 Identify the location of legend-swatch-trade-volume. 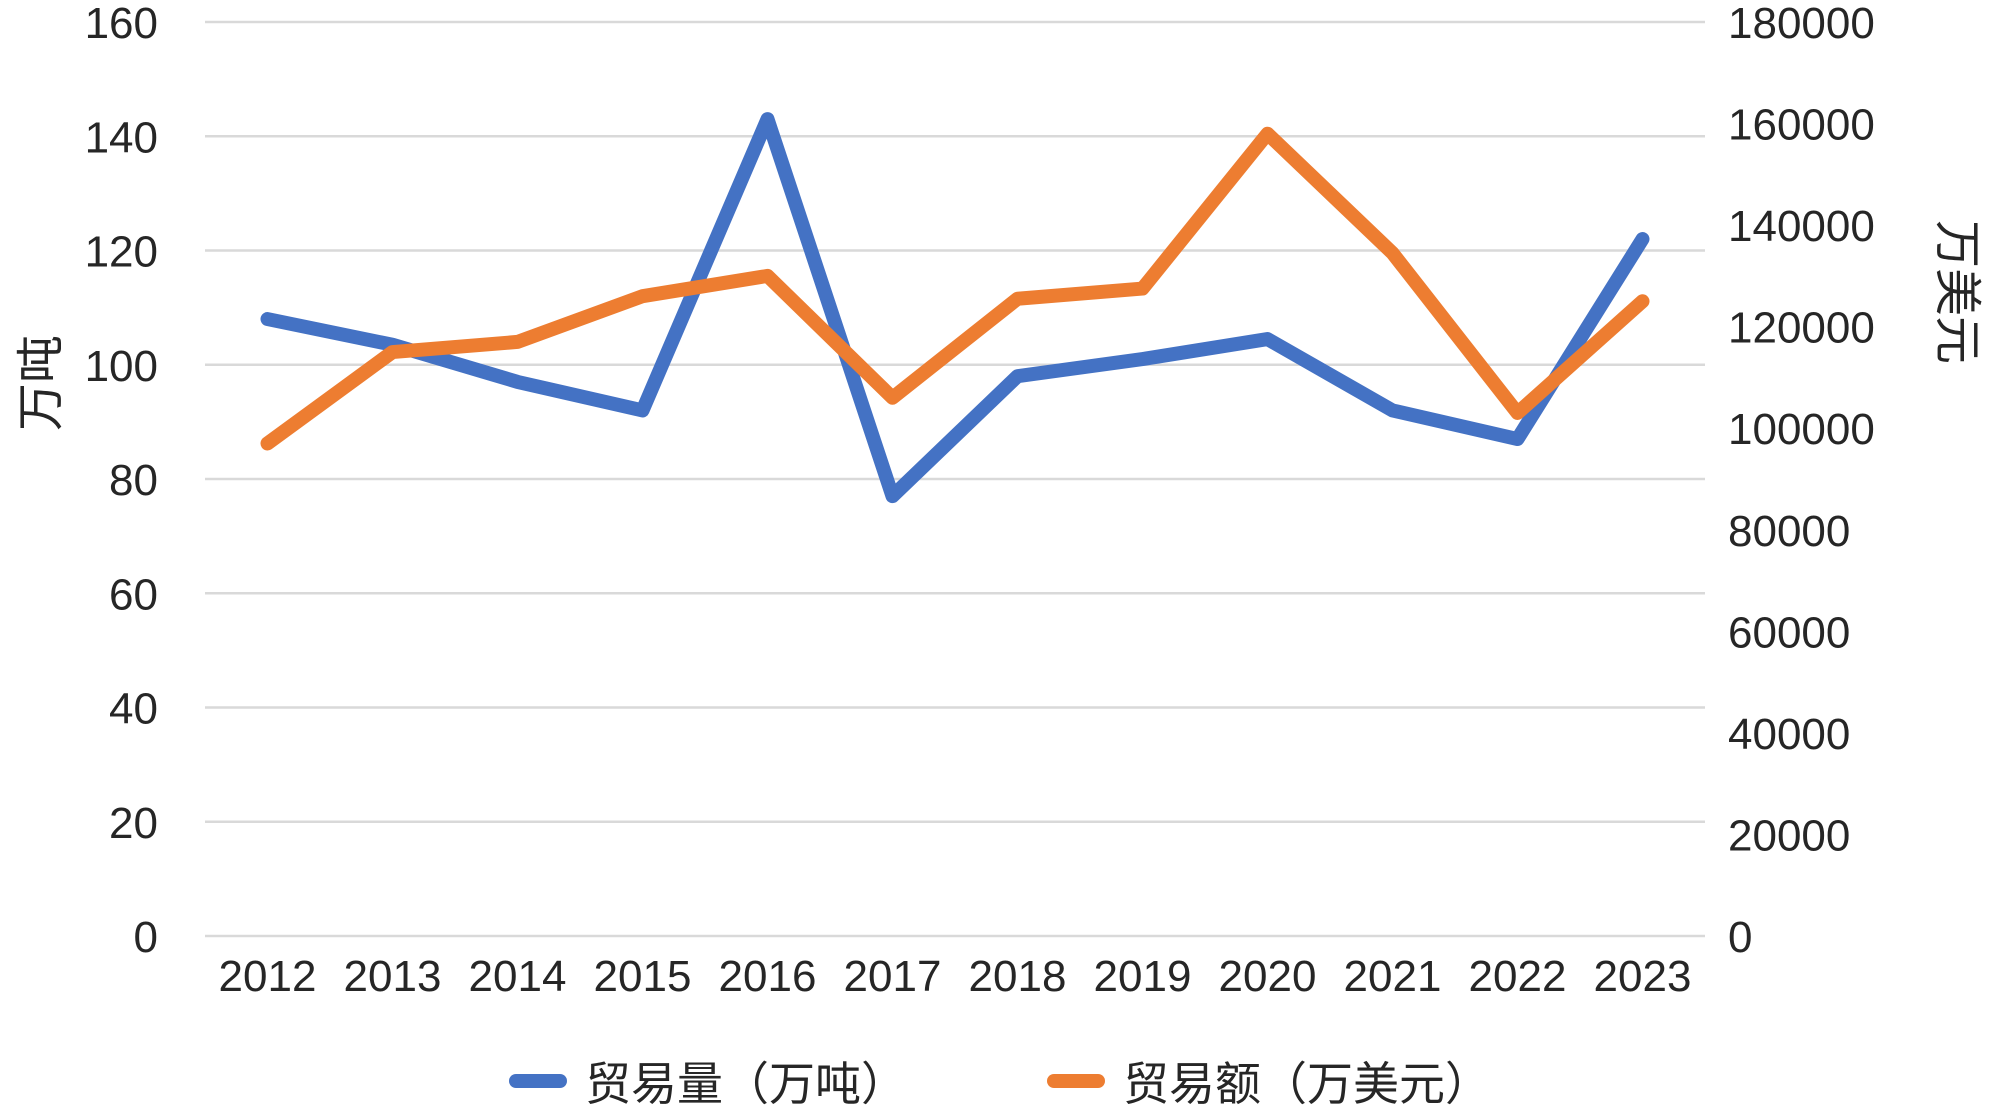
(538, 1081).